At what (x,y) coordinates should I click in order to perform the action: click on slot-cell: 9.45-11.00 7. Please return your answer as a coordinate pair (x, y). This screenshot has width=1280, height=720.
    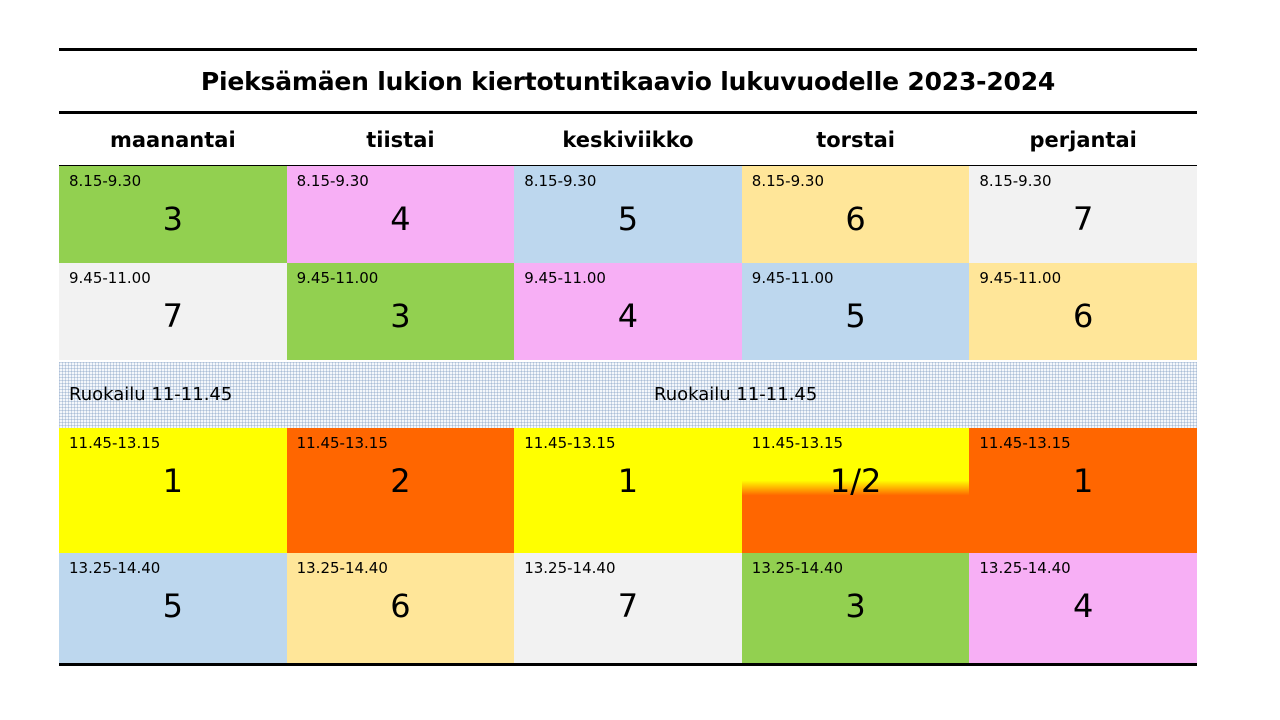
    Looking at the image, I should click on (173, 311).